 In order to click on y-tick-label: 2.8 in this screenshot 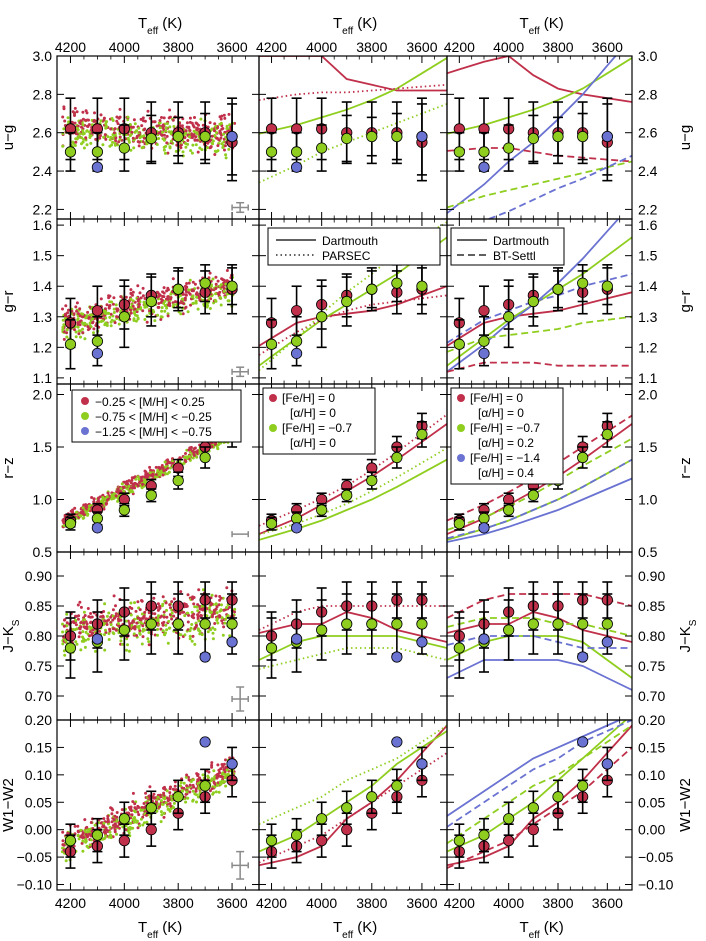, I will do `click(43, 94)`.